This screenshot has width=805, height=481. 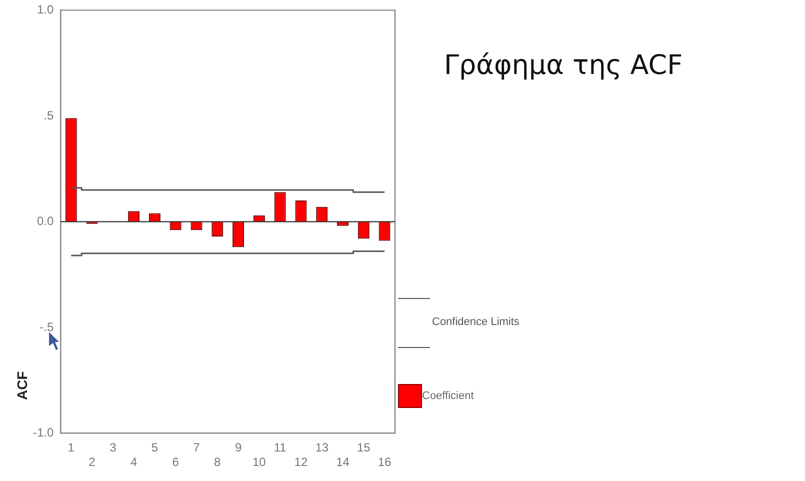 I want to click on legend-label: Coefficient, so click(x=448, y=396).